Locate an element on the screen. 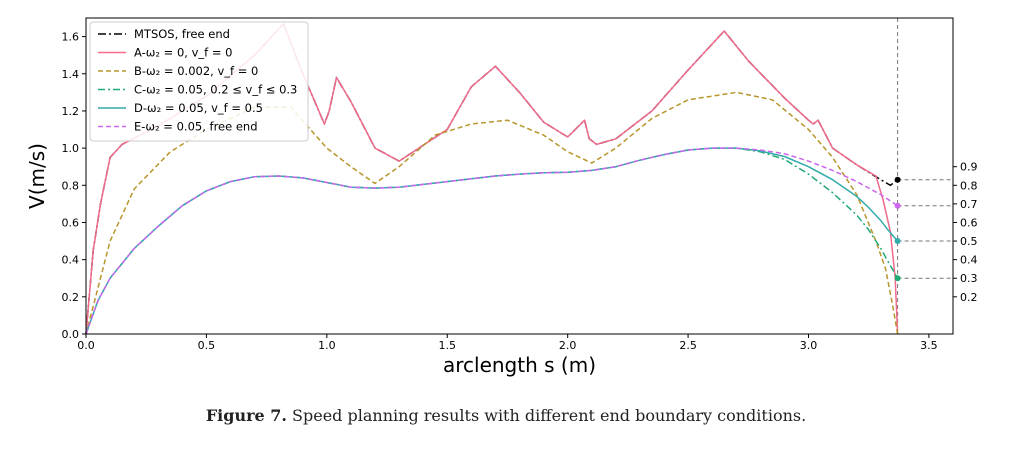 This screenshot has width=1012, height=452. x-tick-label-1: 0.5 is located at coordinates (207, 345).